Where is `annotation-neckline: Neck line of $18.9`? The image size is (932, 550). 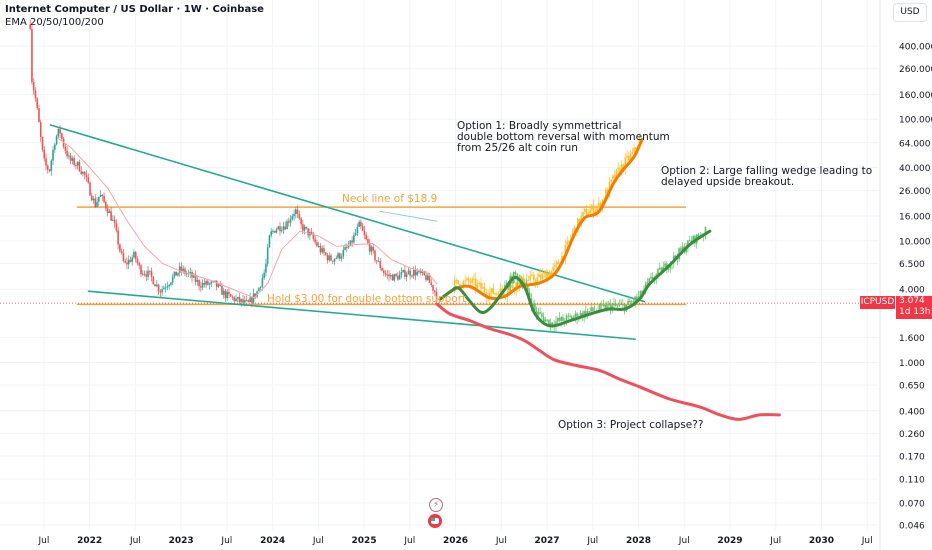
annotation-neckline: Neck line of $18.9 is located at coordinates (390, 199).